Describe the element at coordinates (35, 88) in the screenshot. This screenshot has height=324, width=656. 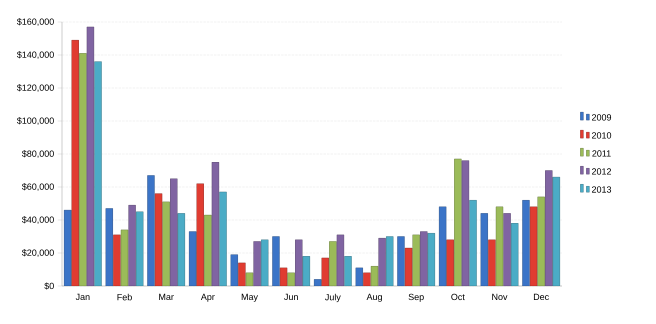
I see `y-tick-label: $120,000` at that location.